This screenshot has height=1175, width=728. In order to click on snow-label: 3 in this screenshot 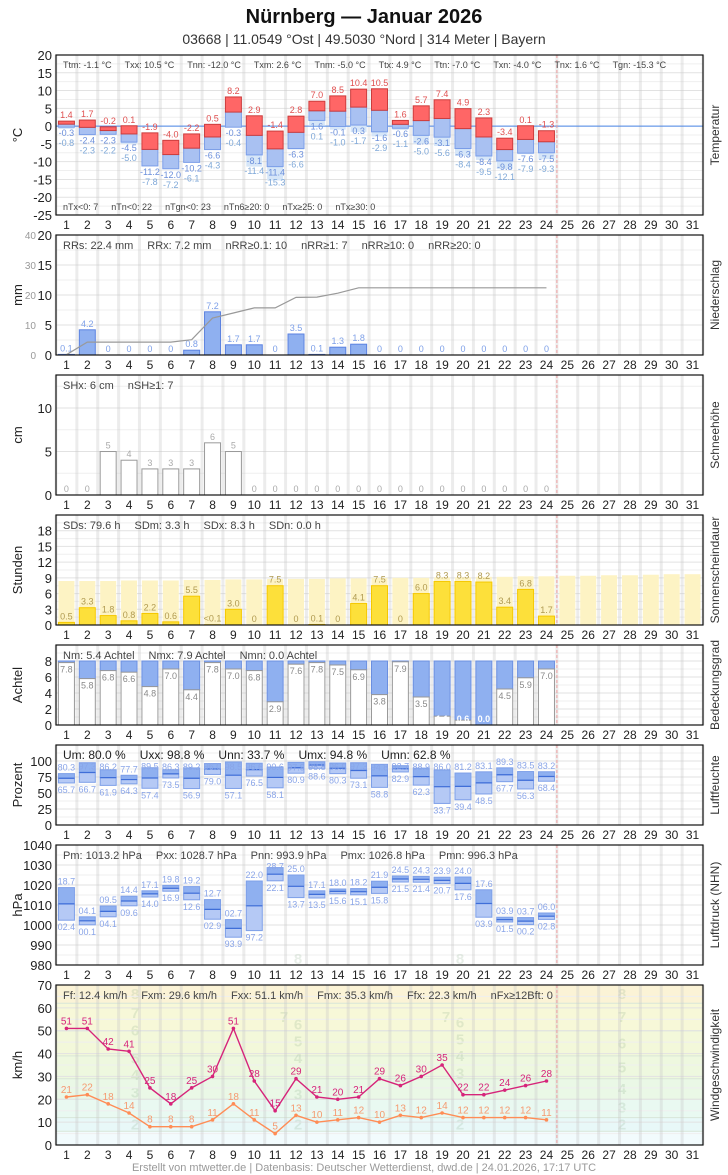, I will do `click(149, 463)`.